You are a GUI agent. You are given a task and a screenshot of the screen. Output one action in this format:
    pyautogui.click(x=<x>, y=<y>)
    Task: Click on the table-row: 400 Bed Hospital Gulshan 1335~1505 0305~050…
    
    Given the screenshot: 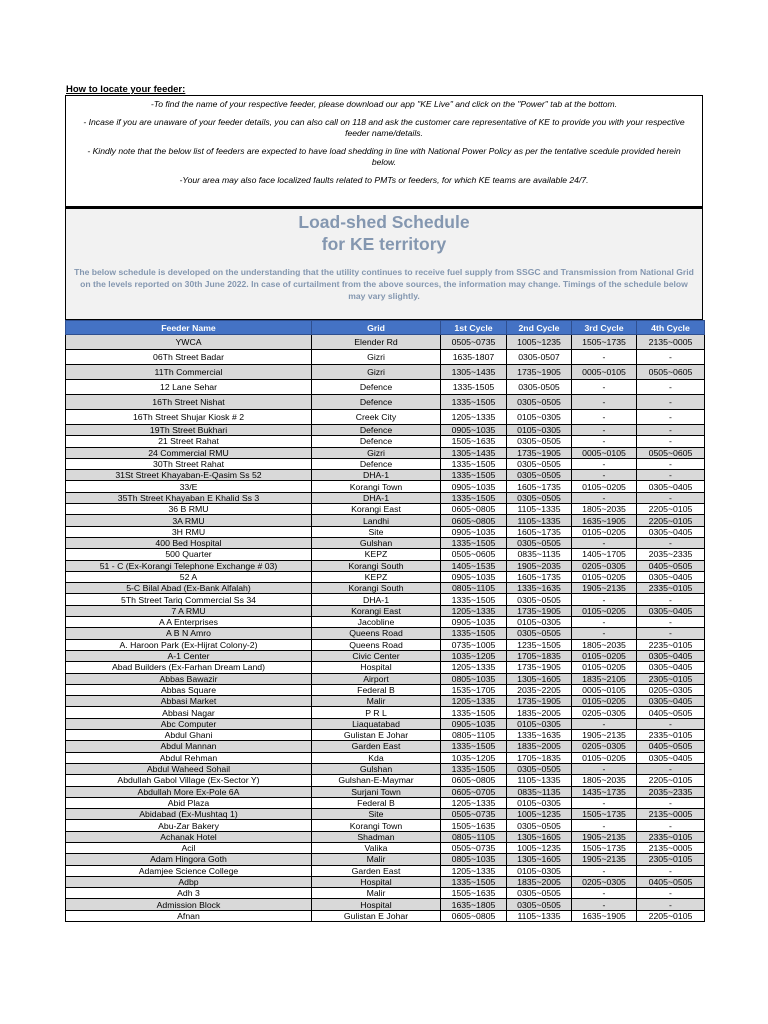 What is the action you would take?
    pyautogui.click(x=385, y=543)
    